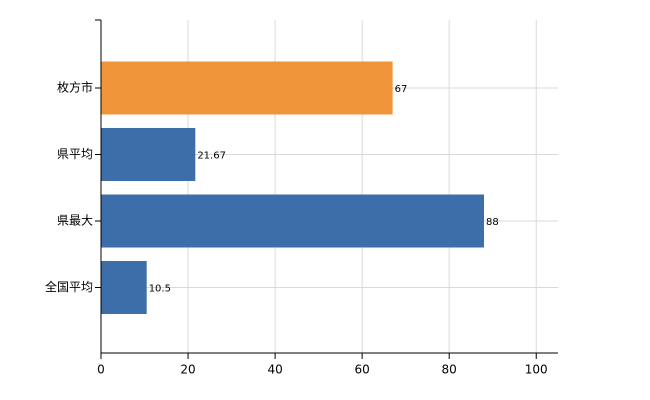 The image size is (650, 400). I want to click on value-label: 10.5, so click(160, 289).